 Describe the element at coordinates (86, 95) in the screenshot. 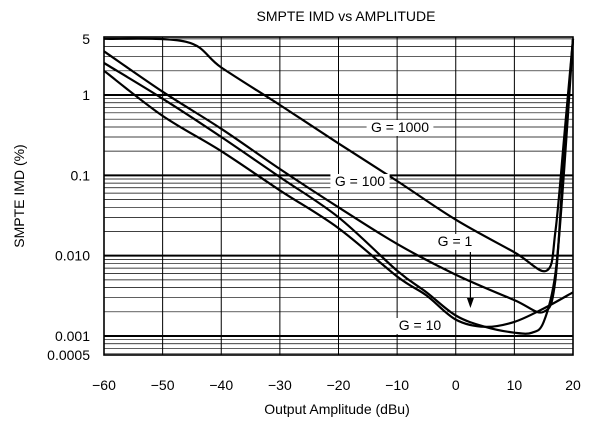

I see `y-tick-label: 1` at that location.